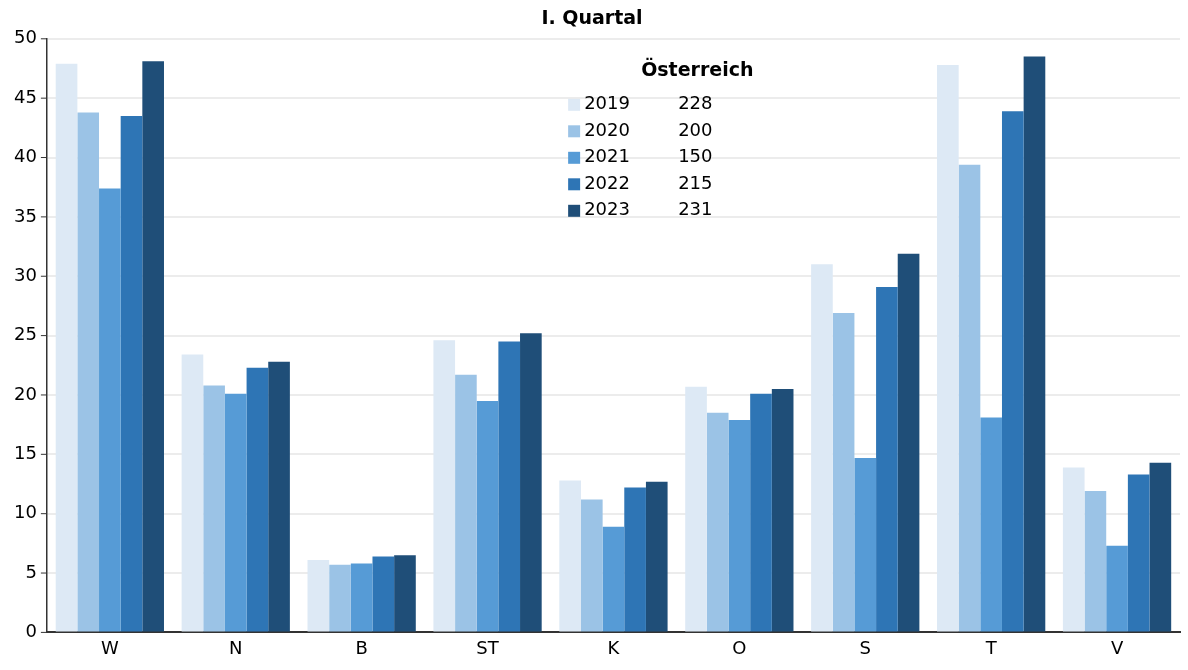 This screenshot has width=1188, height=670. I want to click on y-tick-label: 35, so click(25, 215).